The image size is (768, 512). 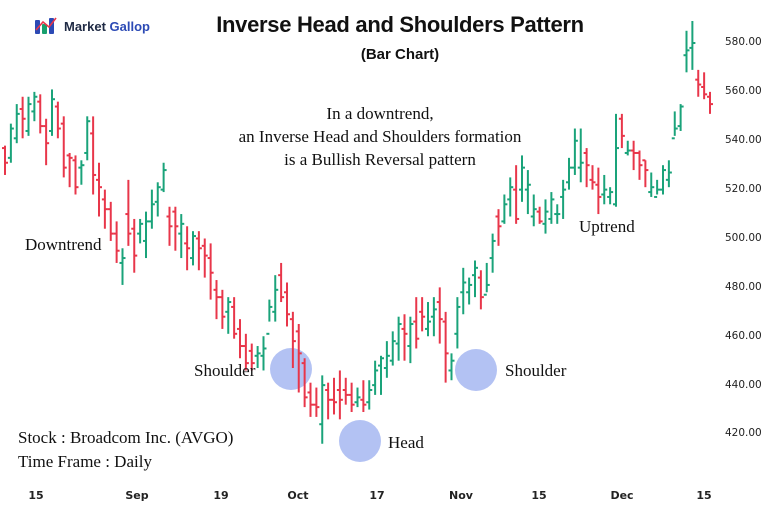 I want to click on description-line-2: an Inverse Head and Shoulders formation, so click(x=380, y=136).